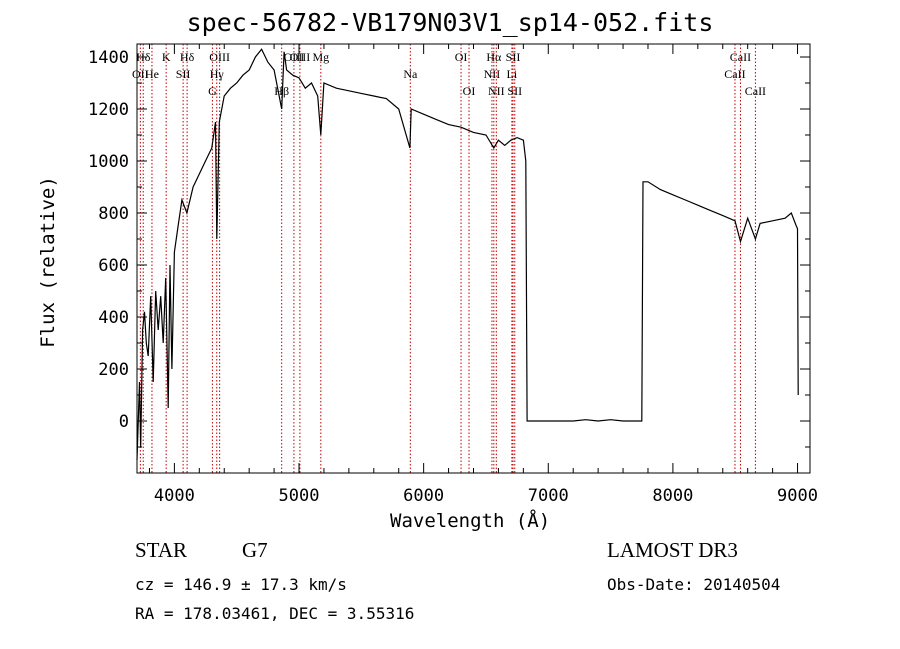  Describe the element at coordinates (281, 91) in the screenshot. I see `line-label-10: Hβ` at that location.